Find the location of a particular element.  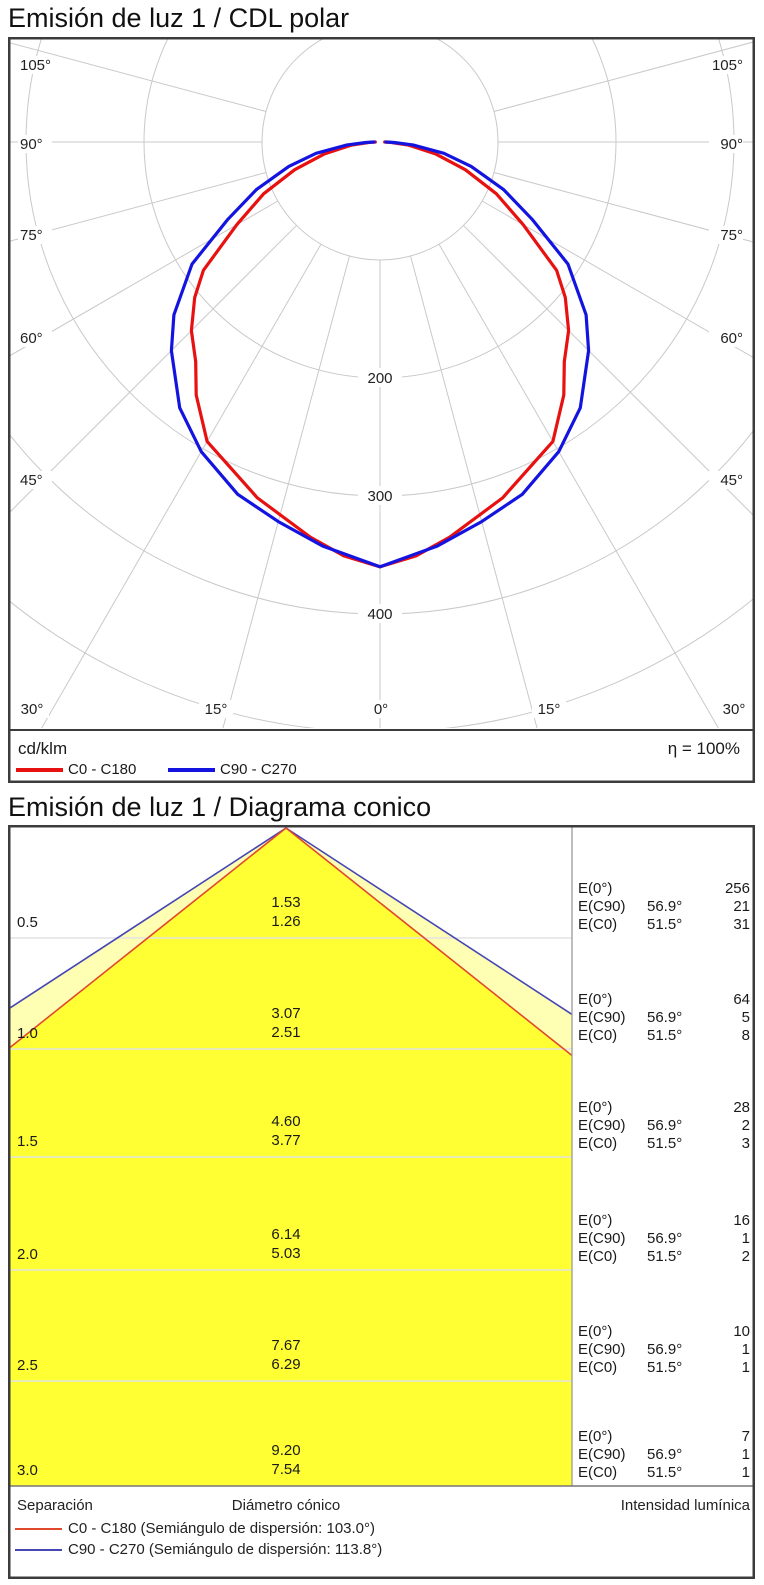

ring-value-label: 200 is located at coordinates (379, 378).